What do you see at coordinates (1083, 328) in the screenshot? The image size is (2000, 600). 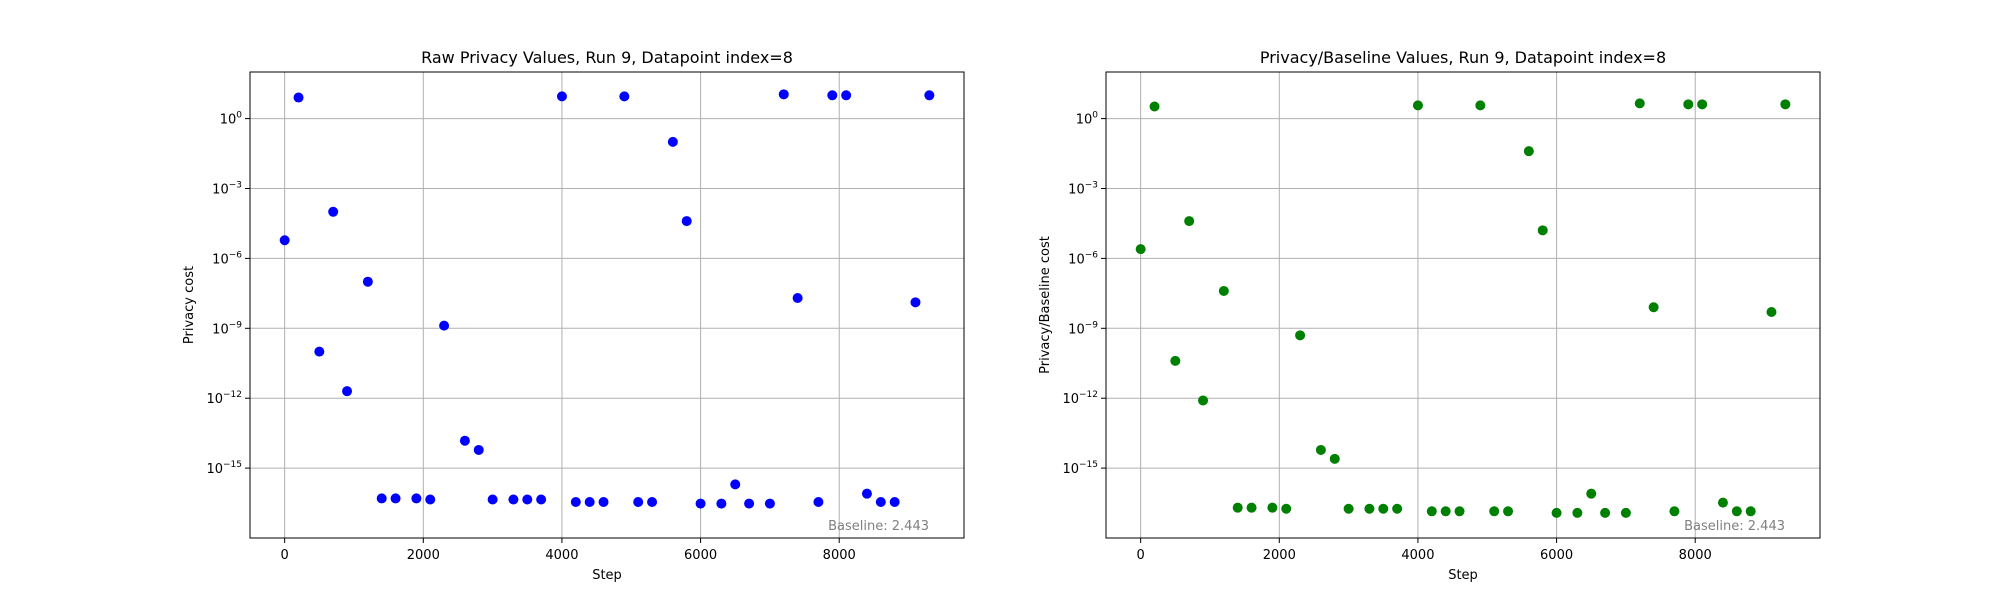 I see `y-tick-label: 10⁻⁹` at bounding box center [1083, 328].